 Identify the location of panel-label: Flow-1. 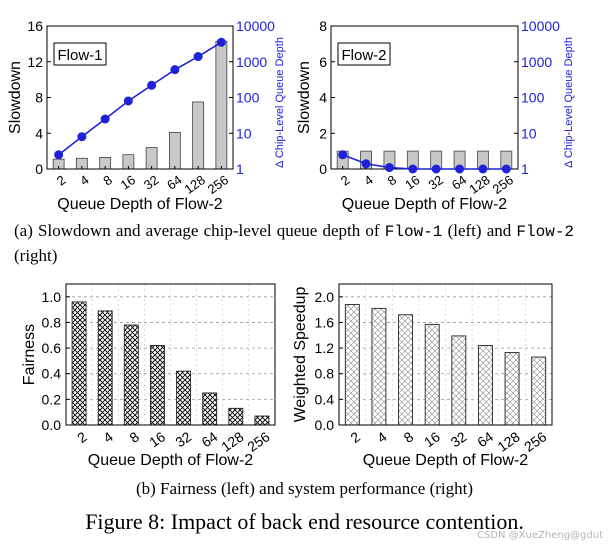
(79, 55).